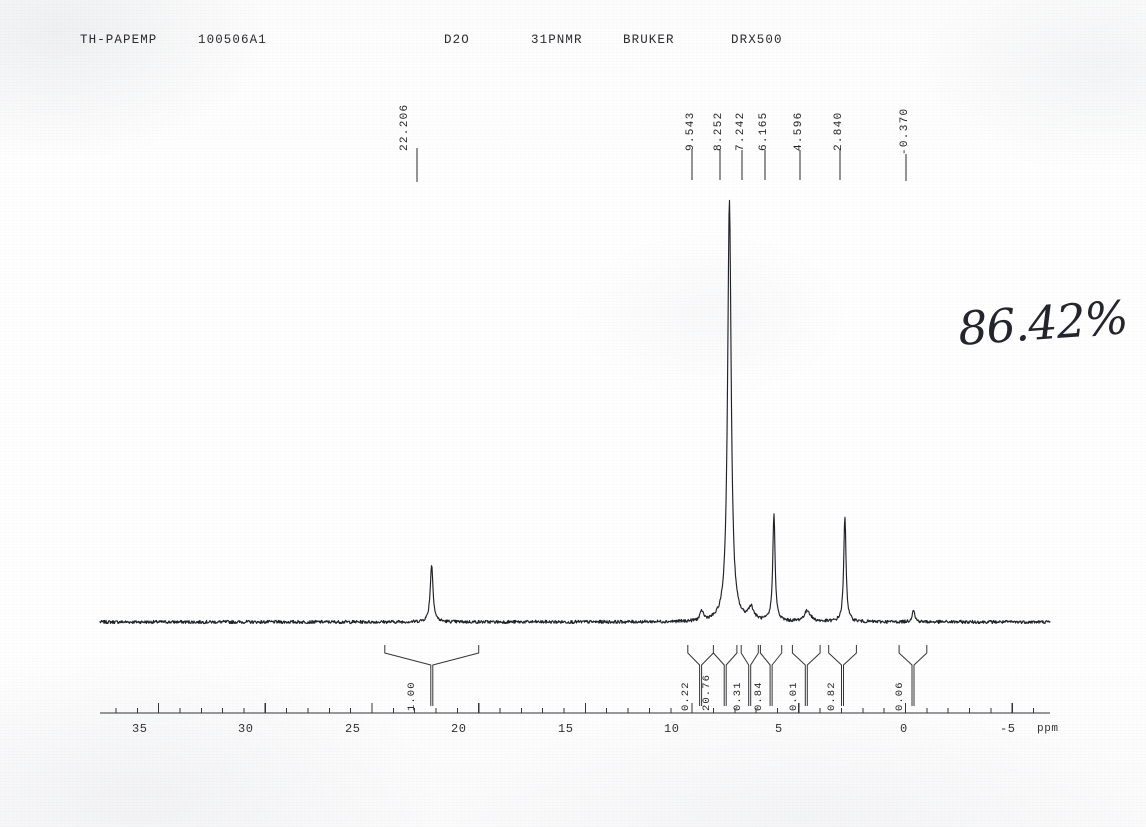 The image size is (1146, 827). I want to click on header-experiment: 31PNMR, so click(557, 40).